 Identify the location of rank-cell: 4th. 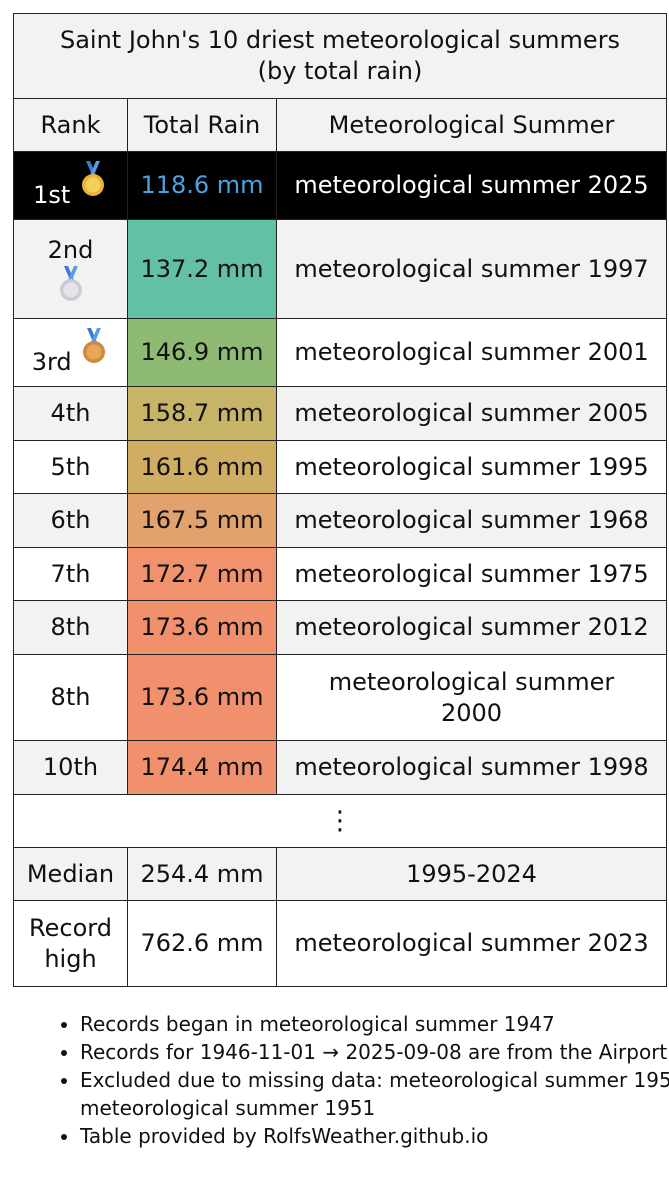
(70, 413).